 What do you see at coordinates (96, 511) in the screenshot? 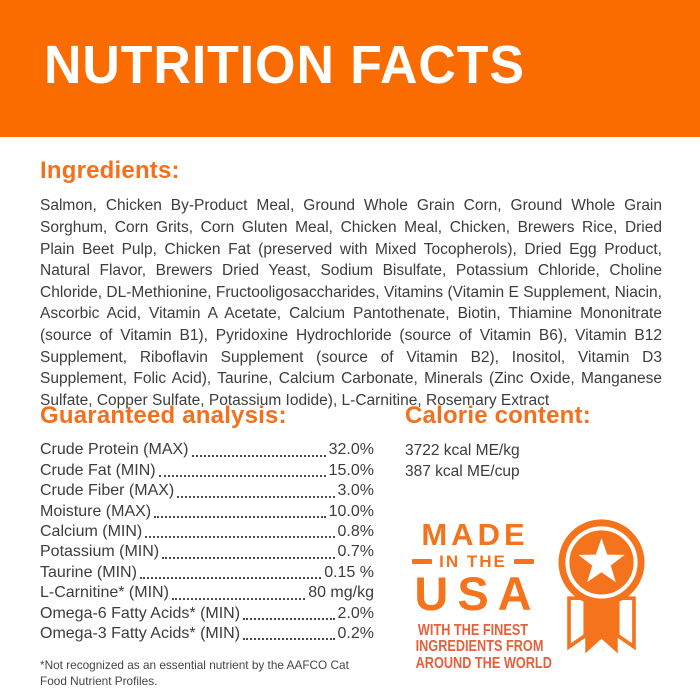
I see `analysis-row-label: Moisture (MAX)` at bounding box center [96, 511].